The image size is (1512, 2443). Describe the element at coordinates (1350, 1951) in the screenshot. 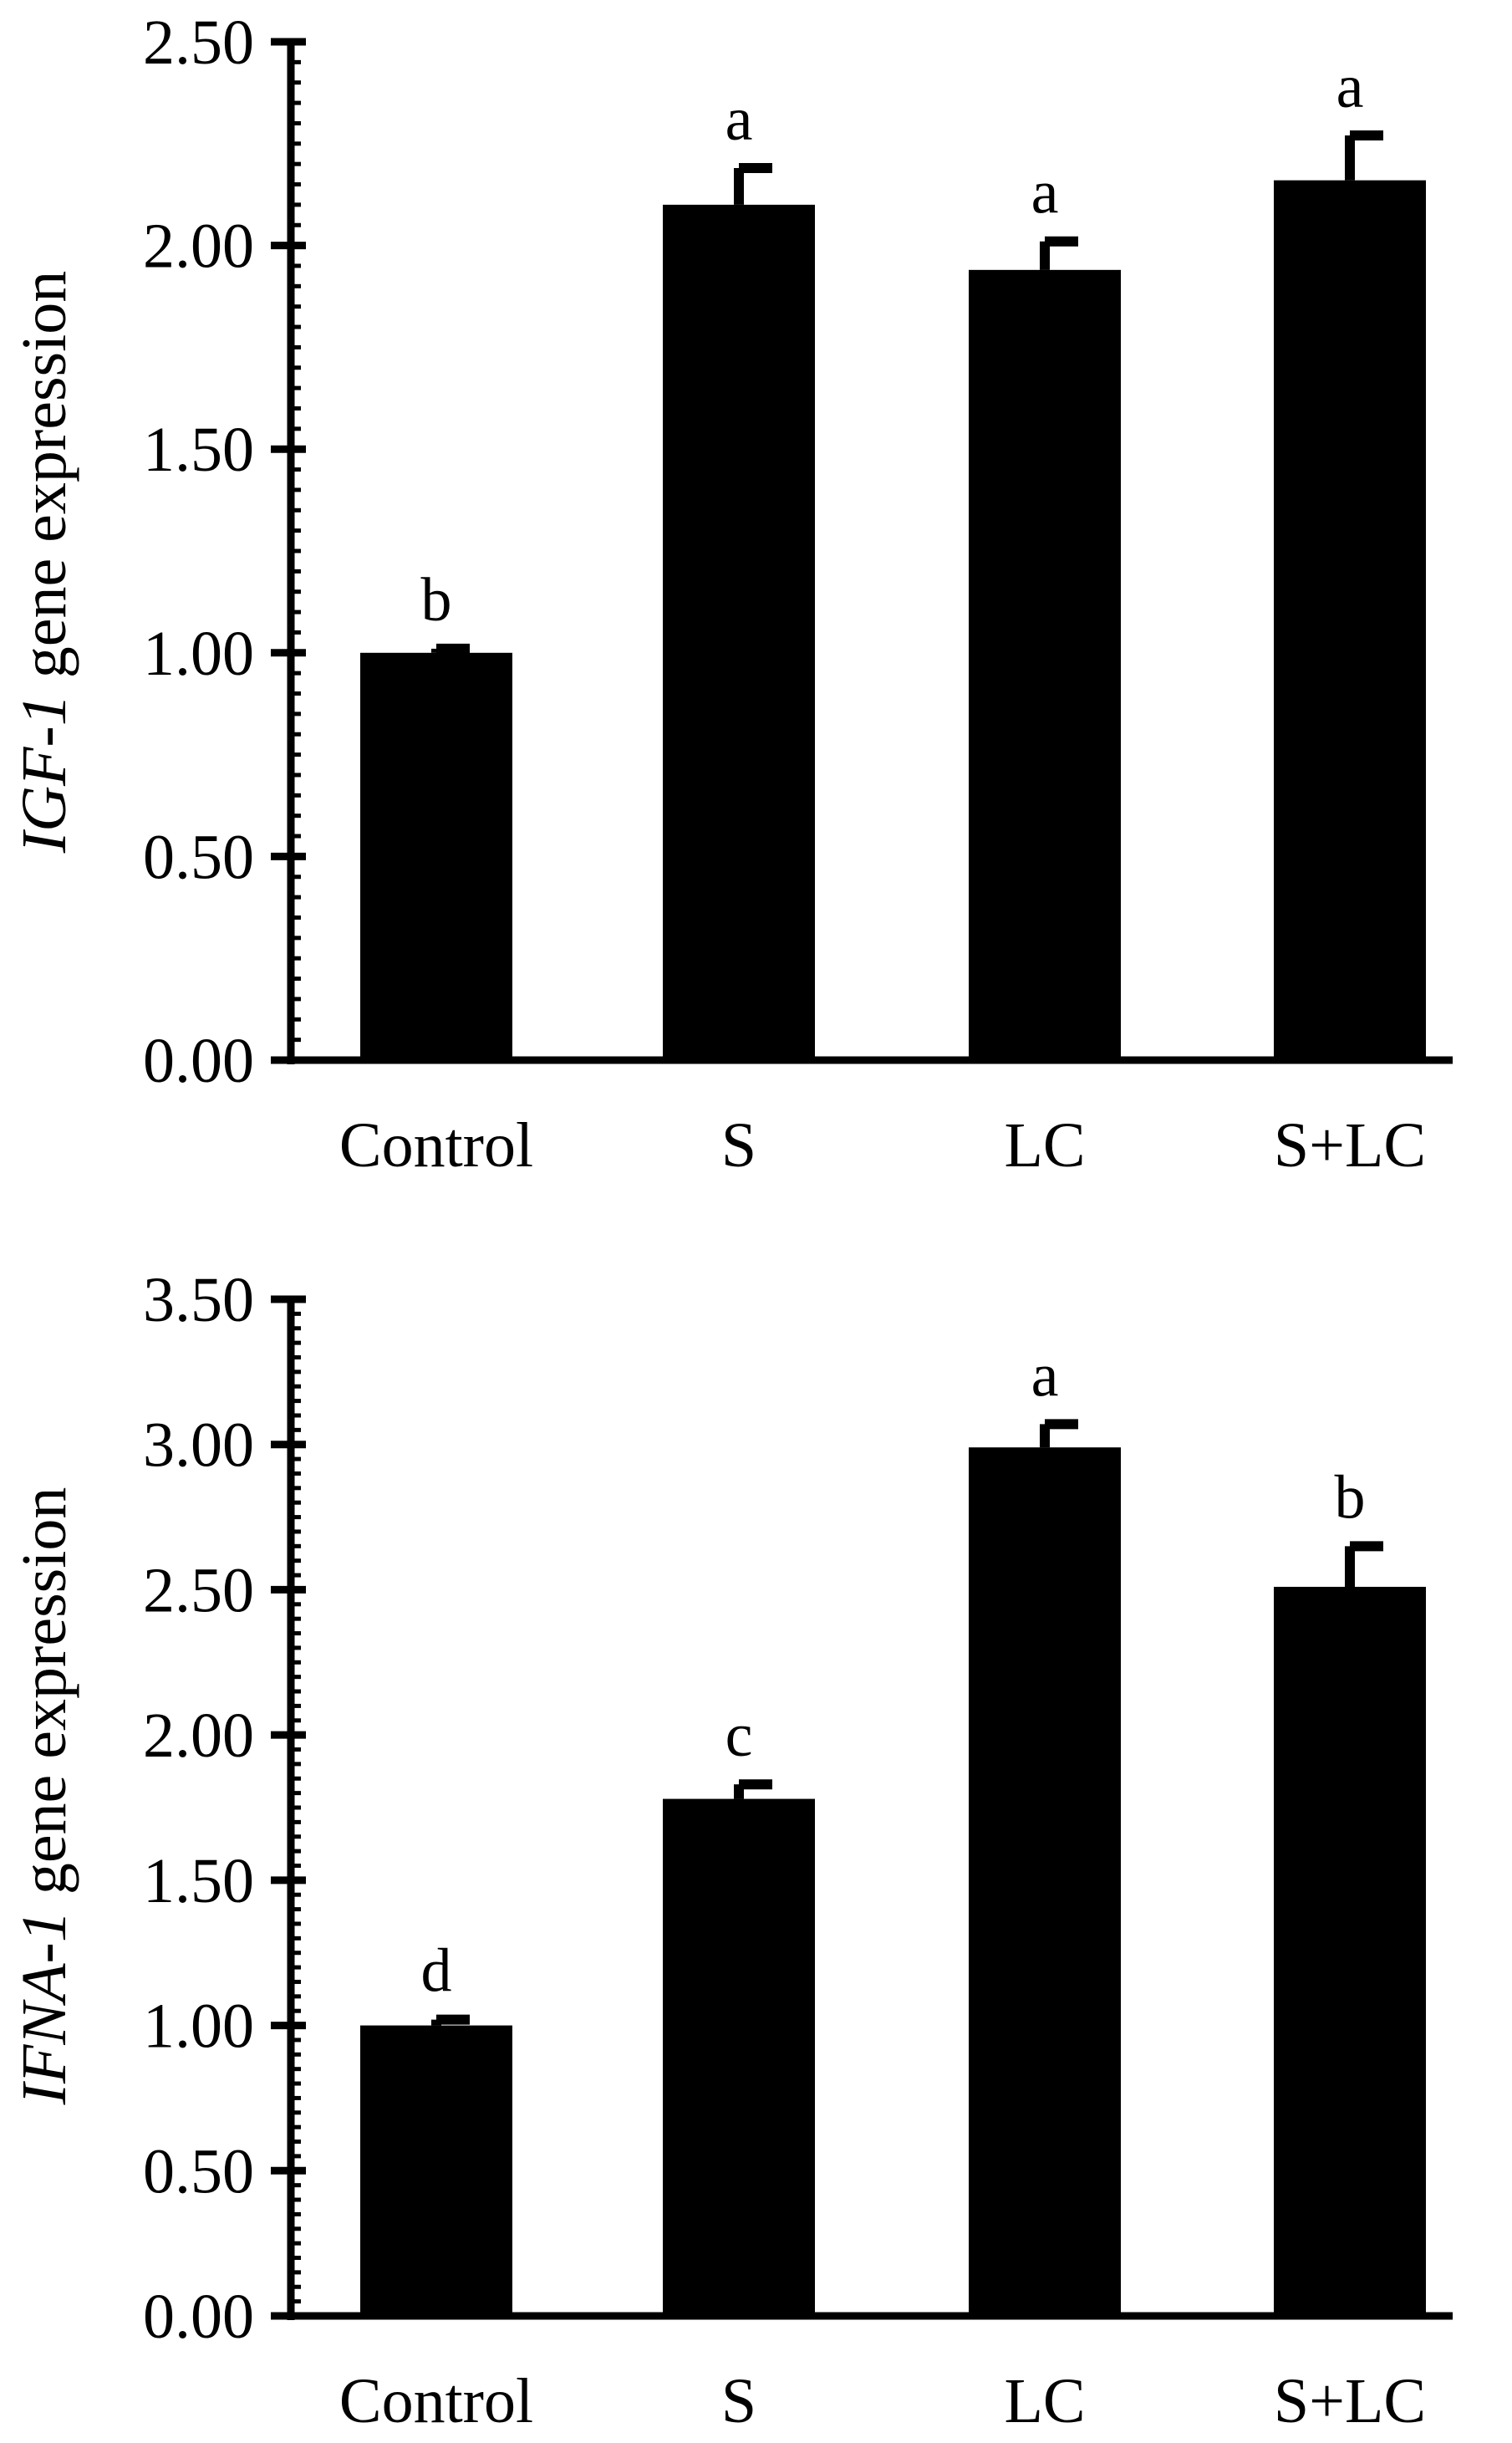

I see `chart-2-bar-s-plus-lc` at that location.